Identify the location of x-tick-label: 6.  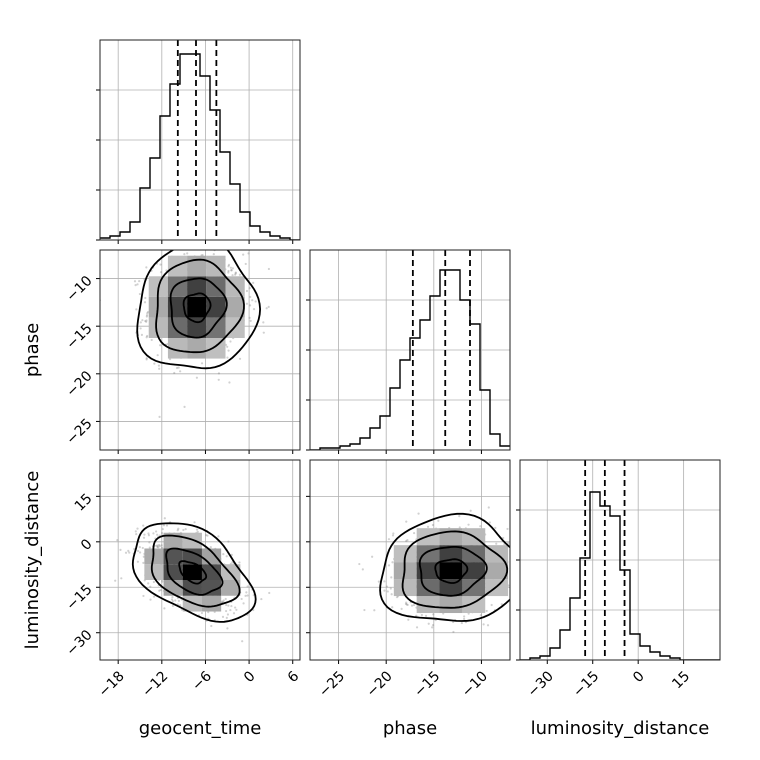
(294, 677).